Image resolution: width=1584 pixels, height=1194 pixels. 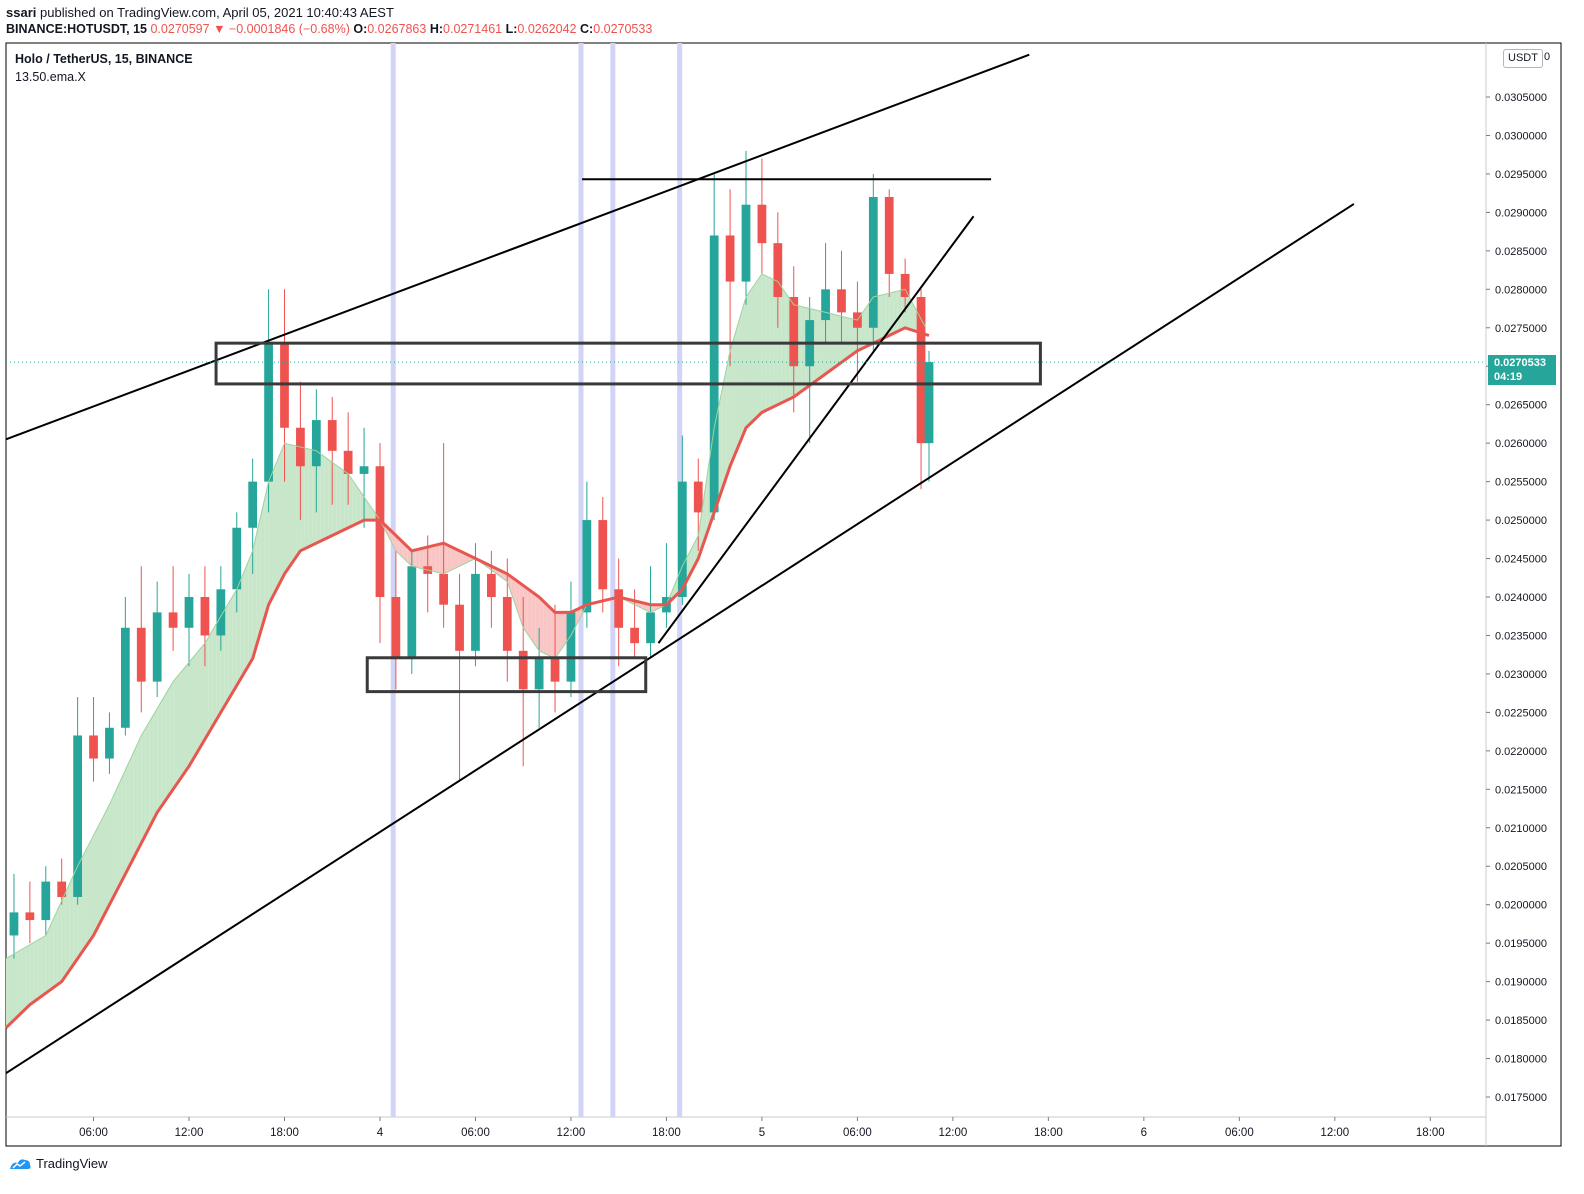 What do you see at coordinates (1521, 906) in the screenshot?
I see `y-tick-label: 0.0200000` at bounding box center [1521, 906].